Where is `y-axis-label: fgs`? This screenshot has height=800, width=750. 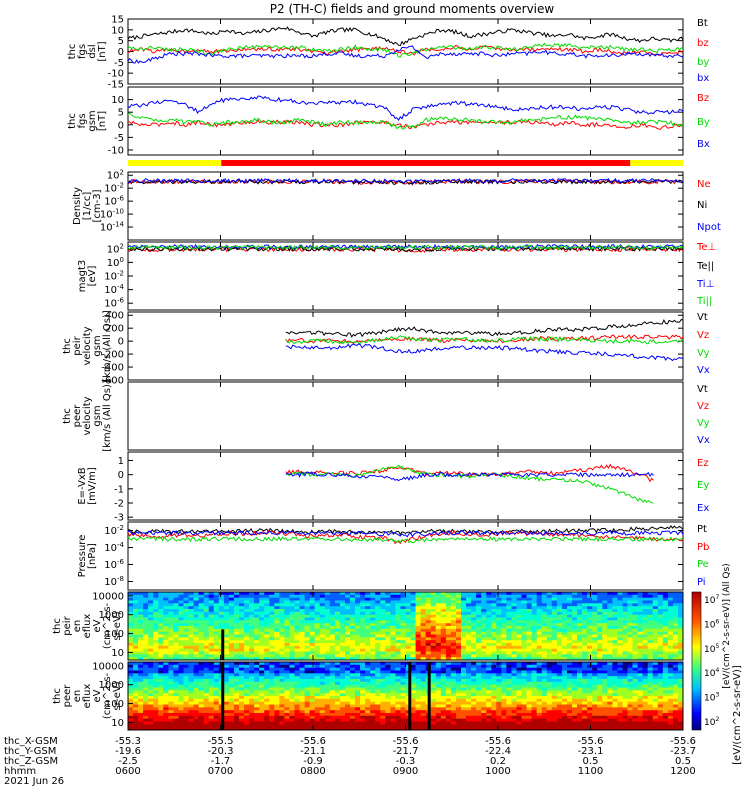
y-axis-label: fgs is located at coordinates (82, 120).